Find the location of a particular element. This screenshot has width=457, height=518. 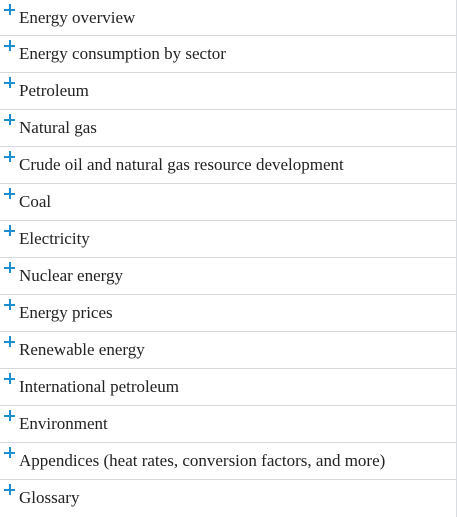

accordion-item-natural-gas: Natural gas is located at coordinates (228, 128).